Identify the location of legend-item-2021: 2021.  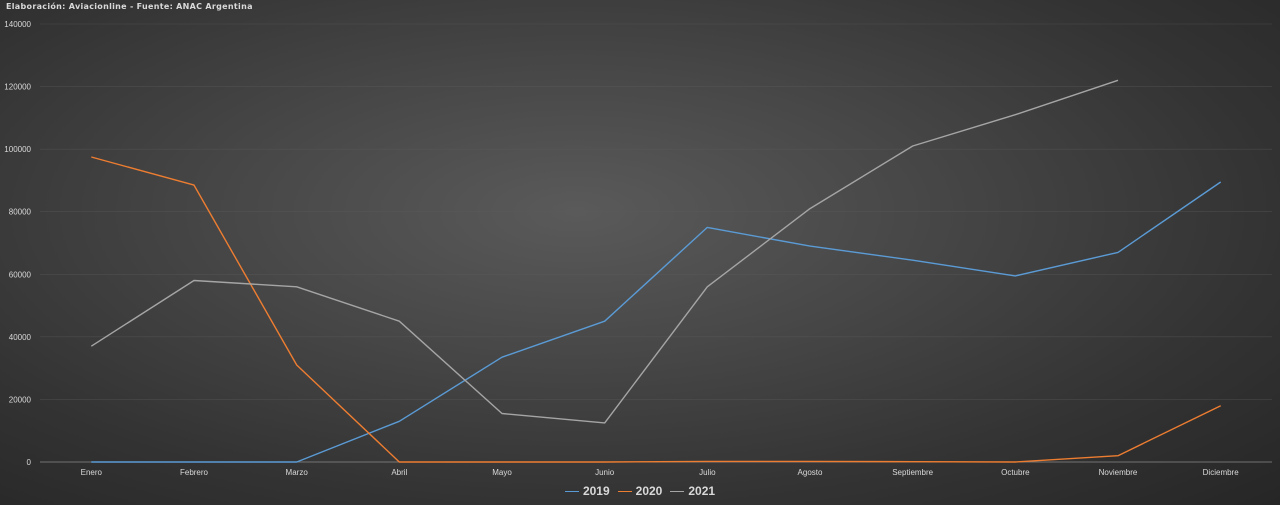
(692, 491).